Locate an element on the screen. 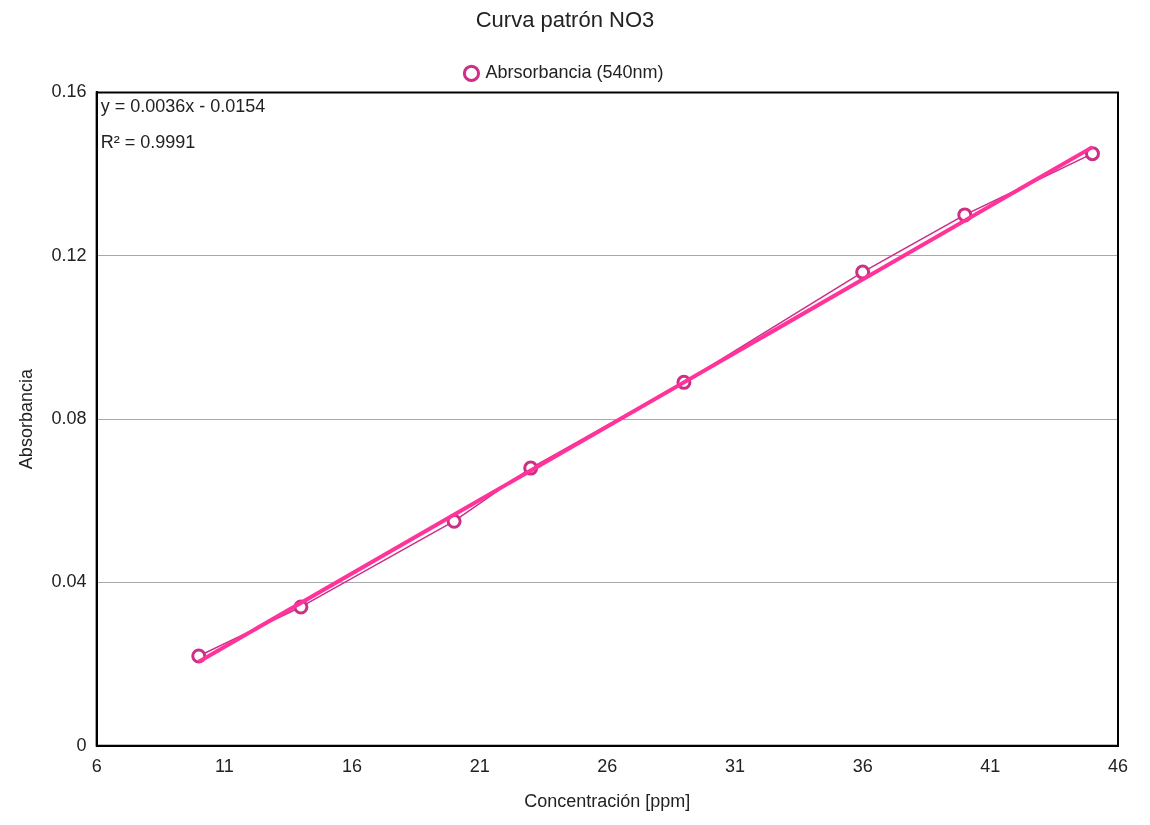 The height and width of the screenshot is (825, 1150). x-tick-label: 11 is located at coordinates (224, 765).